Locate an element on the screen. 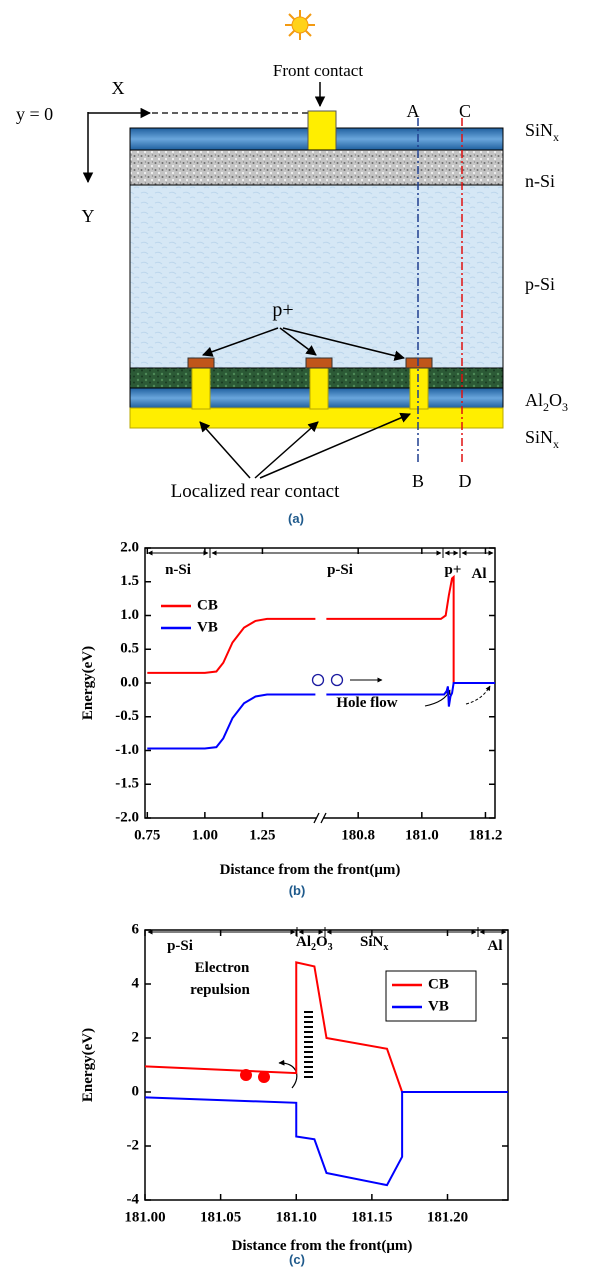 The width and height of the screenshot is (590, 1267). y-axis-label: Y is located at coordinates (88, 216).